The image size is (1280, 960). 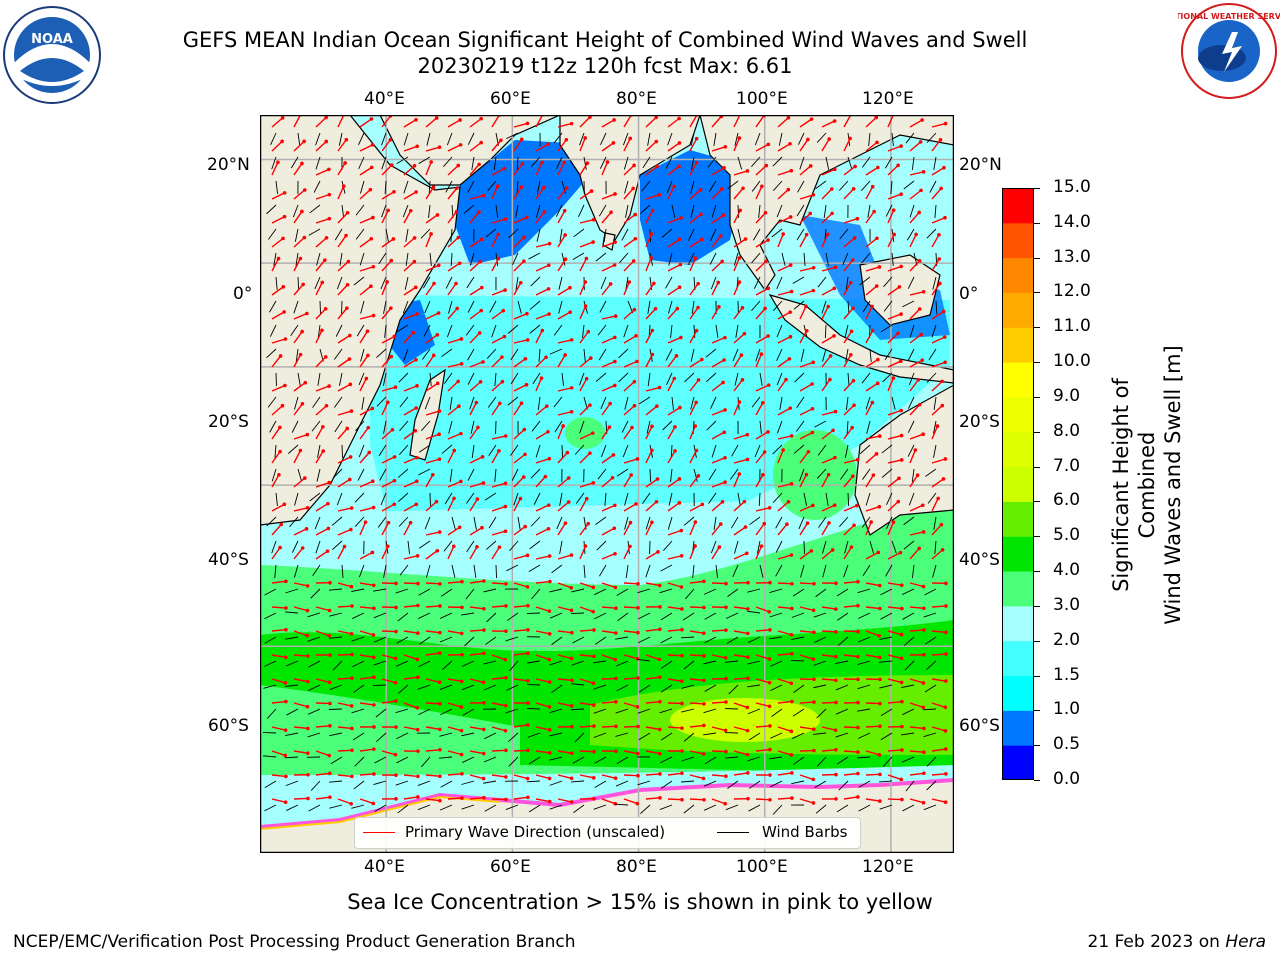 I want to click on colorbar-tick-mark, so click(x=1037, y=502).